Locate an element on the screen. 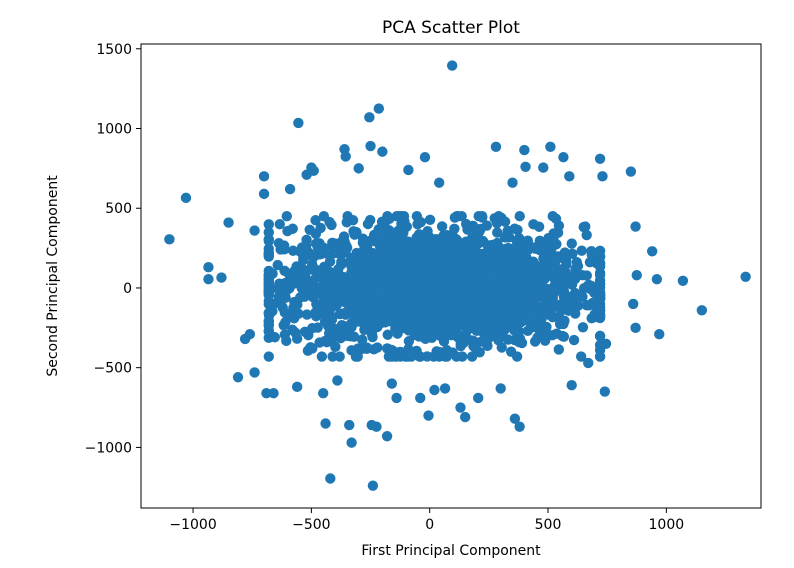 Image resolution: width=794 pixels, height=568 pixels. x-axis-label: First Principal Component is located at coordinates (451, 551).